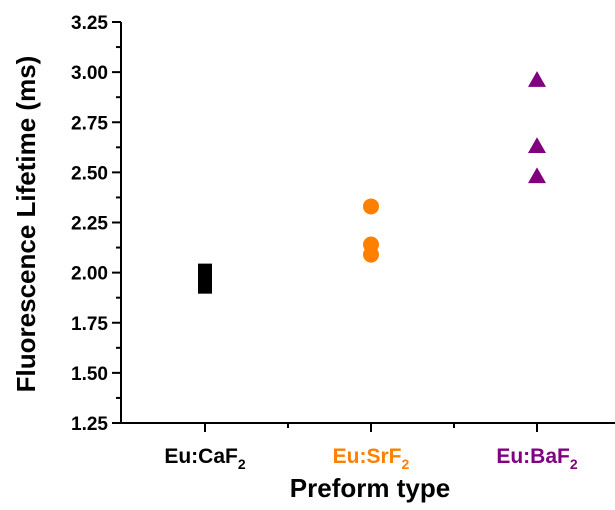 The width and height of the screenshot is (615, 510). Describe the element at coordinates (26, 224) in the screenshot. I see `y-axis-title: Fluorescence Lifetime (ms)` at that location.